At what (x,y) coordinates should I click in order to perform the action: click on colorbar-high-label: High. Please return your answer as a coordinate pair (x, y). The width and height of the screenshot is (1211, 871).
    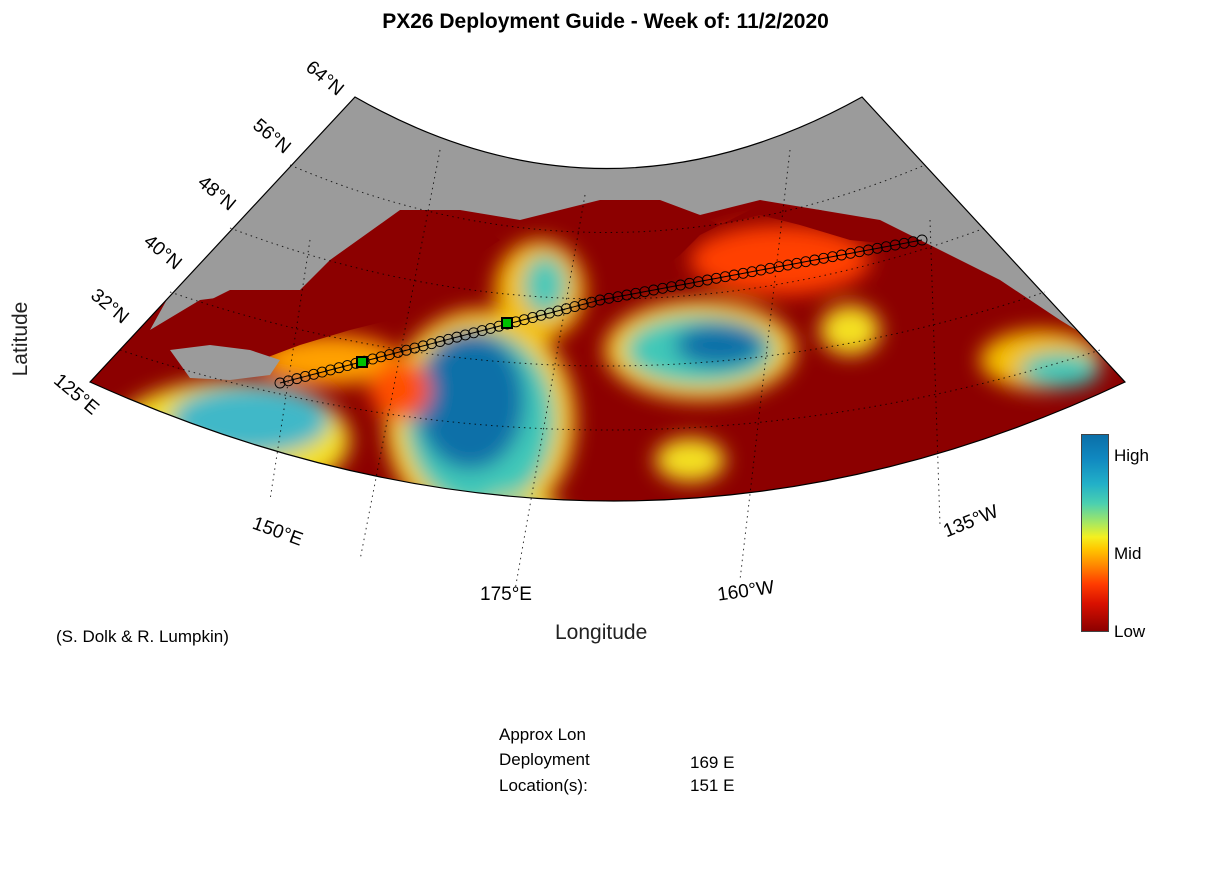
    Looking at the image, I should click on (1131, 455).